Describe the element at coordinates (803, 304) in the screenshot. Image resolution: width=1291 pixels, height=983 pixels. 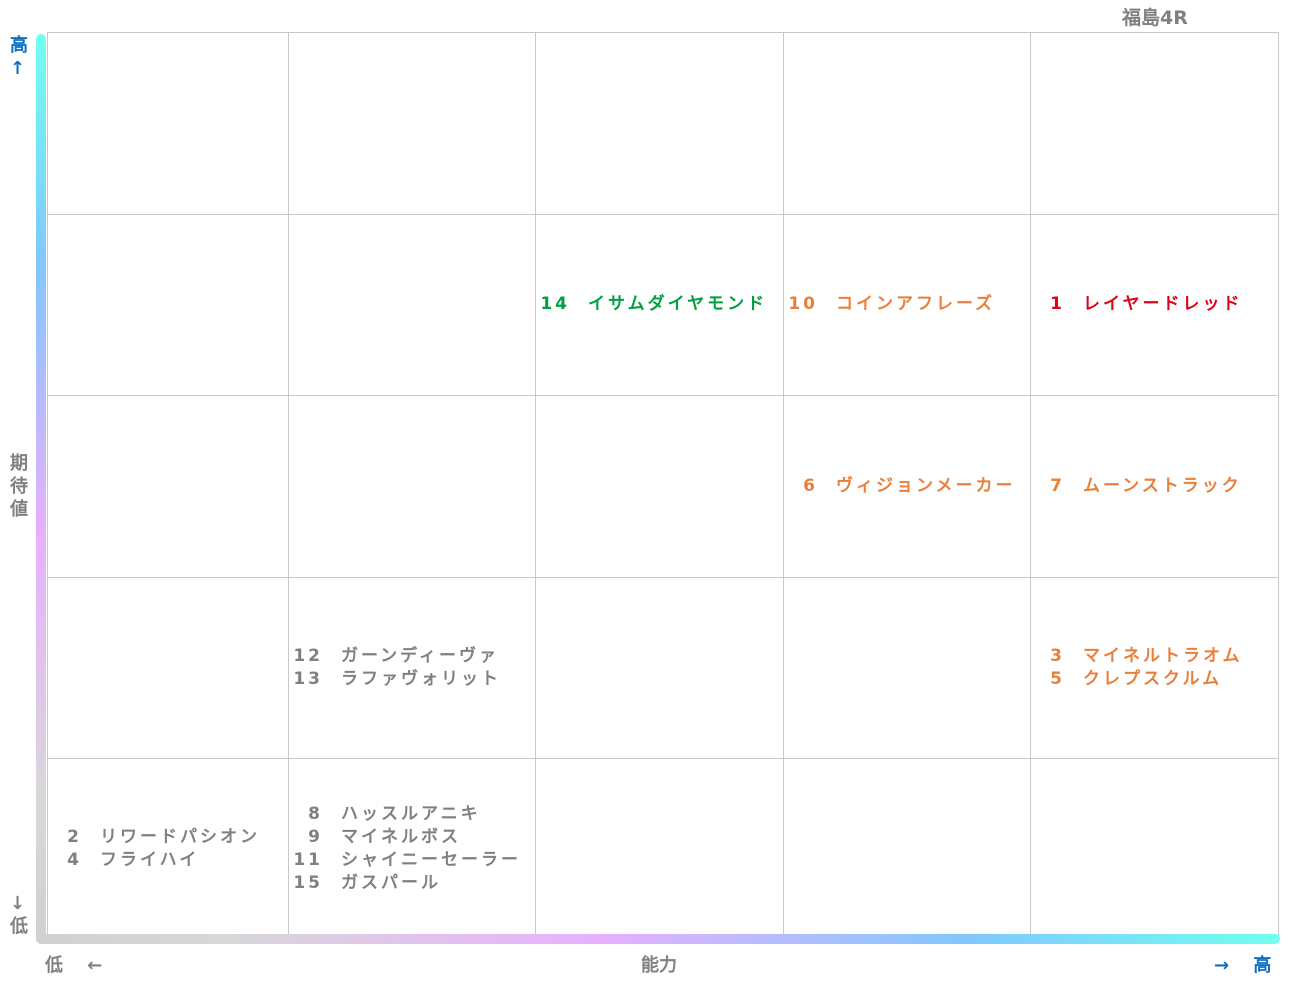
I see `horse-number: 10` at that location.